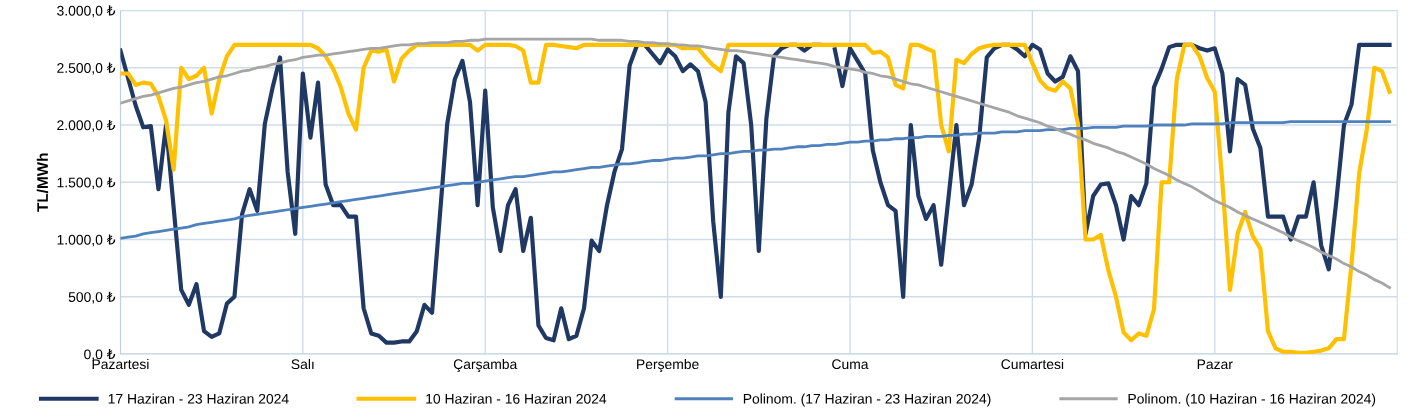 Image resolution: width=1417 pixels, height=419 pixels. I want to click on legend-label: 10 Haziran - 16 Haziran 2024, so click(516, 398).